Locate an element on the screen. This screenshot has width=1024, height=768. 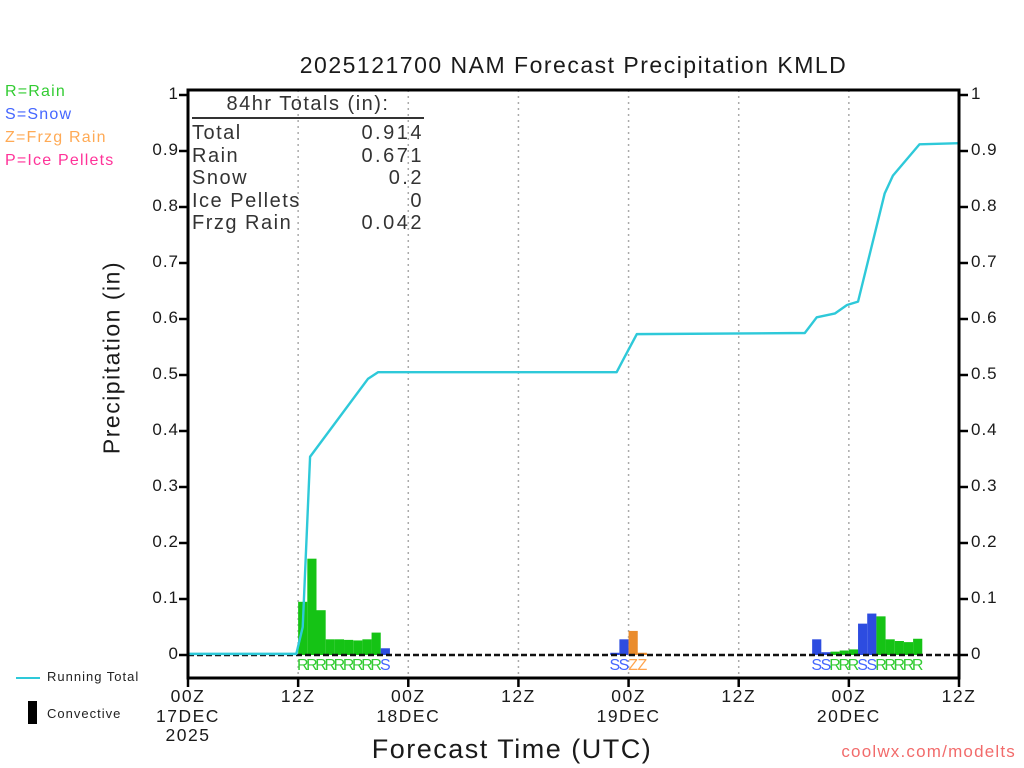
totals-row-rain: Rain 0.671 is located at coordinates (308, 156).